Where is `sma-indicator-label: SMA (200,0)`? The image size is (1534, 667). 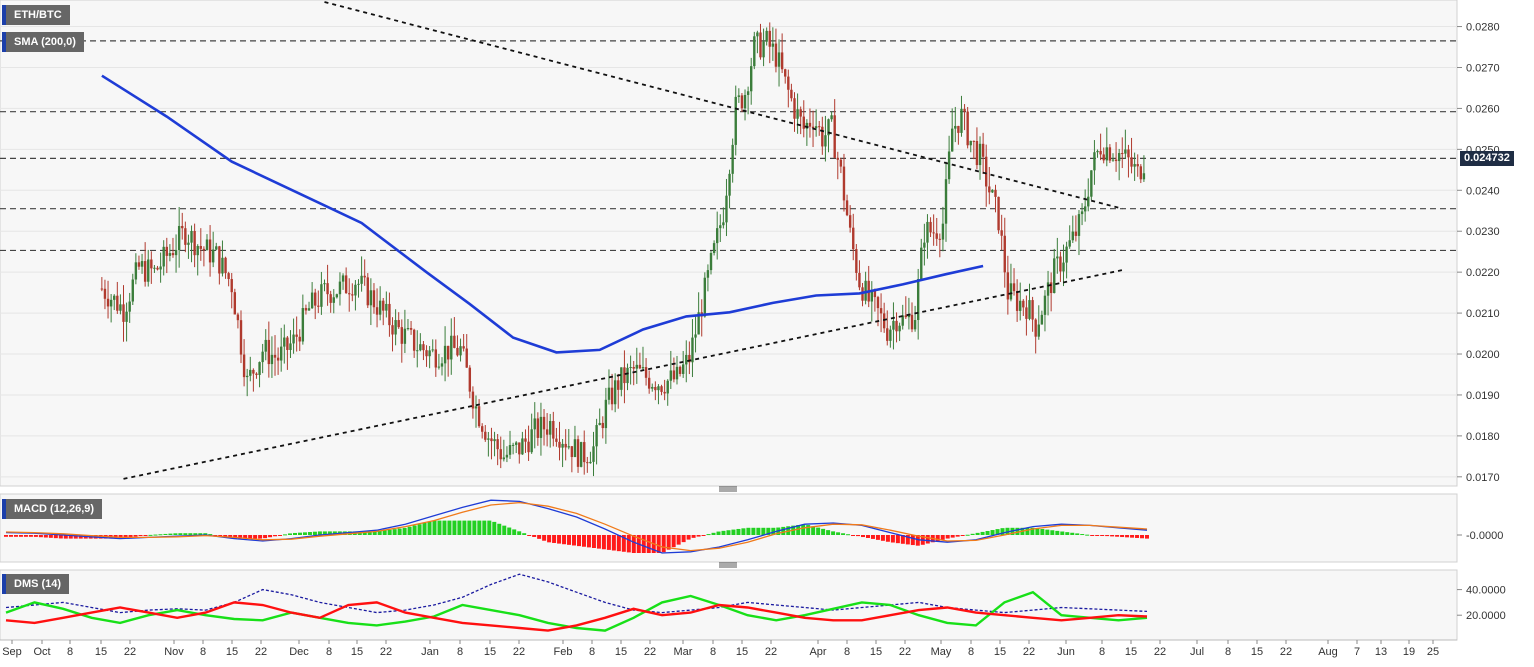
sma-indicator-label: SMA (200,0) is located at coordinates (43, 42).